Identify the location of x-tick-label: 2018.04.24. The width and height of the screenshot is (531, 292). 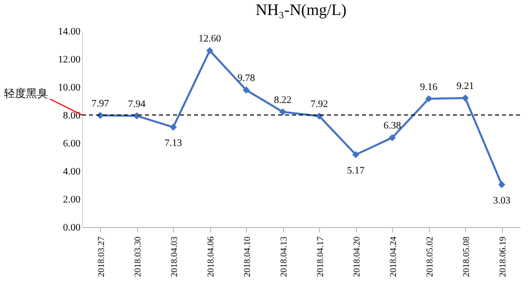
(393, 256).